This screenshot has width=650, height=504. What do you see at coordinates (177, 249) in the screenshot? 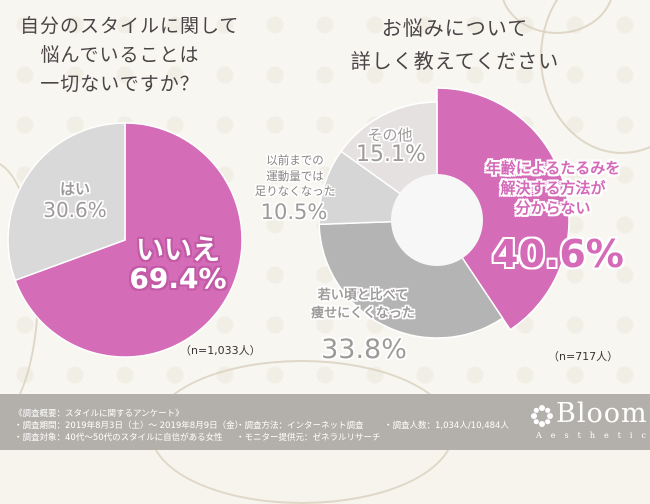
I see `no-label: いいえ` at bounding box center [177, 249].